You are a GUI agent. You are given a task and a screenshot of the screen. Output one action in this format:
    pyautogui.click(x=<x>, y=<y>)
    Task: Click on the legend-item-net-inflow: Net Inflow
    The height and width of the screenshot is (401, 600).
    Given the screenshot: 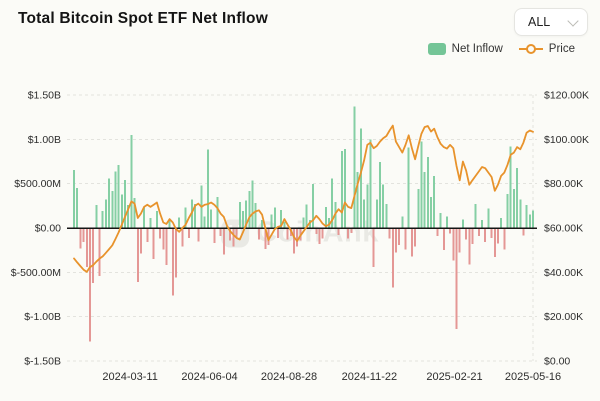 What is the action you would take?
    pyautogui.click(x=465, y=49)
    